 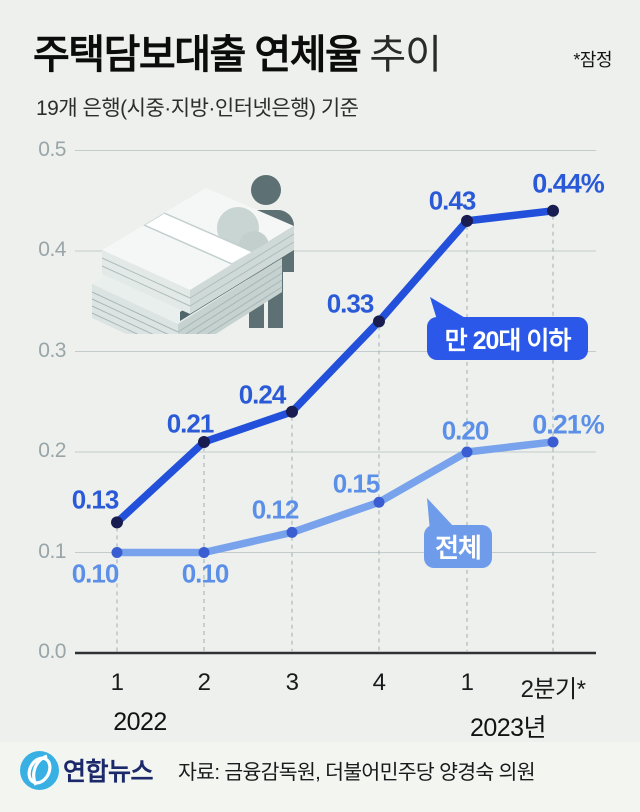 What do you see at coordinates (356, 483) in the screenshot?
I see `data-label: 0.15` at bounding box center [356, 483].